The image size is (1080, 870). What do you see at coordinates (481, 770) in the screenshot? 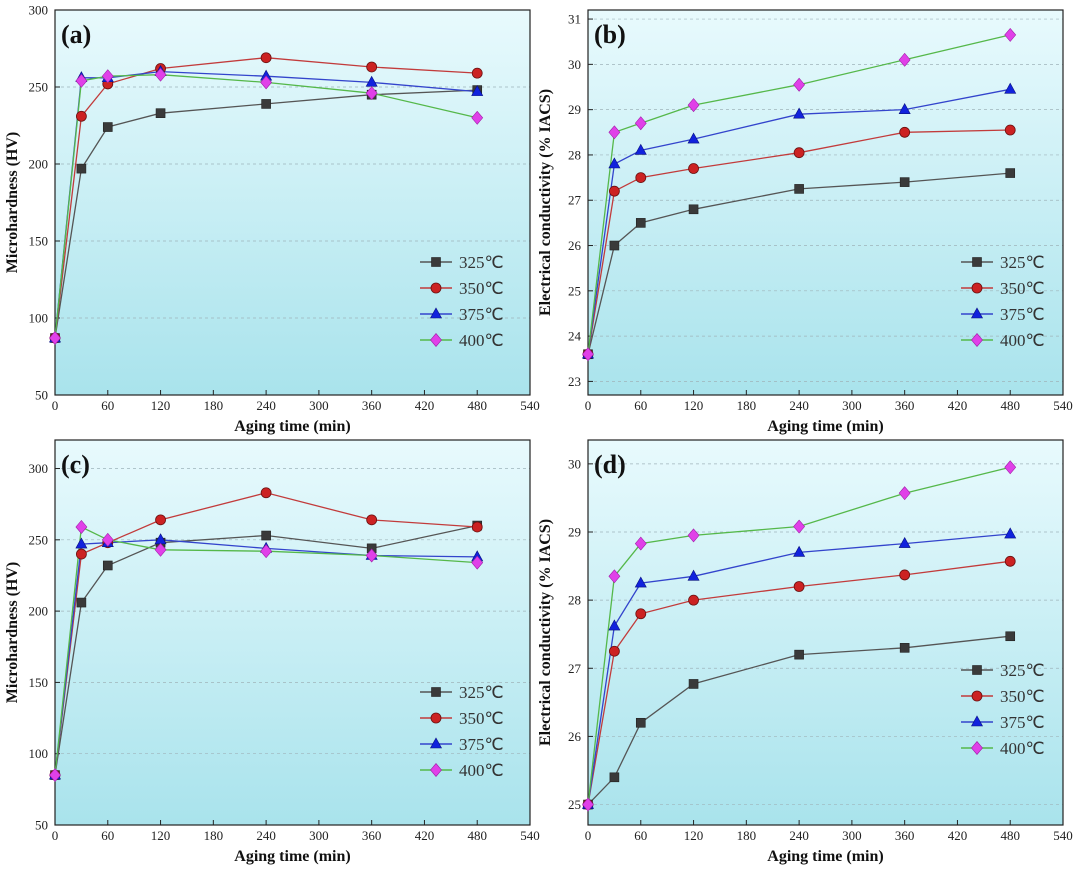
I see `legend-label: 400℃` at bounding box center [481, 770].